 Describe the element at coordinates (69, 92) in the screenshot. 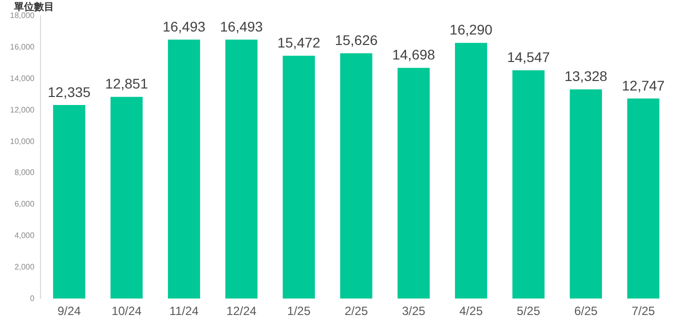

I see `data-label: 12,335` at that location.